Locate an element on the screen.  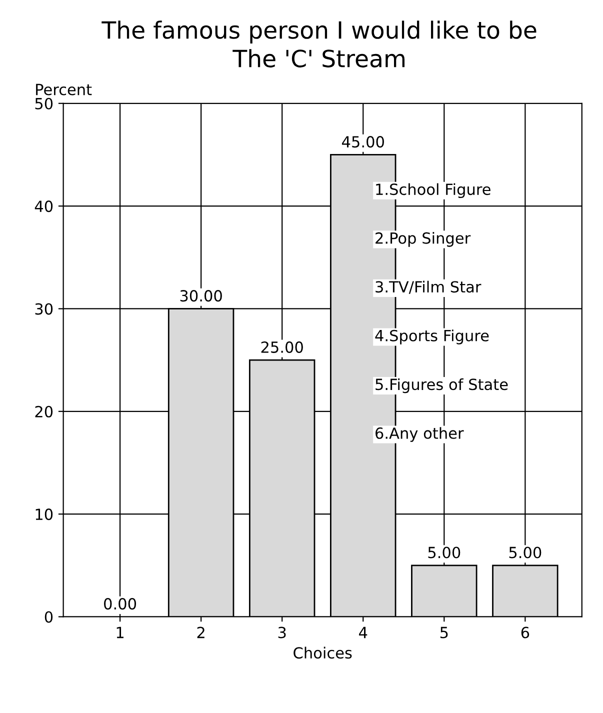
annotation: 6.Any other is located at coordinates (420, 434).